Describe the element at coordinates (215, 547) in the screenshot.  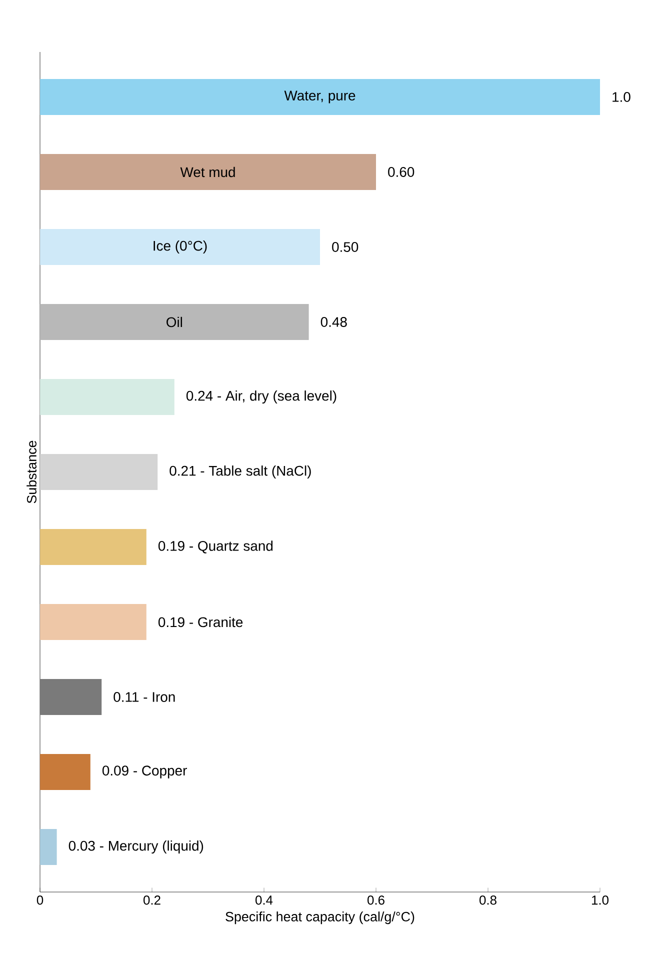
I see `data-label: 0.19 - Quartz sand` at that location.